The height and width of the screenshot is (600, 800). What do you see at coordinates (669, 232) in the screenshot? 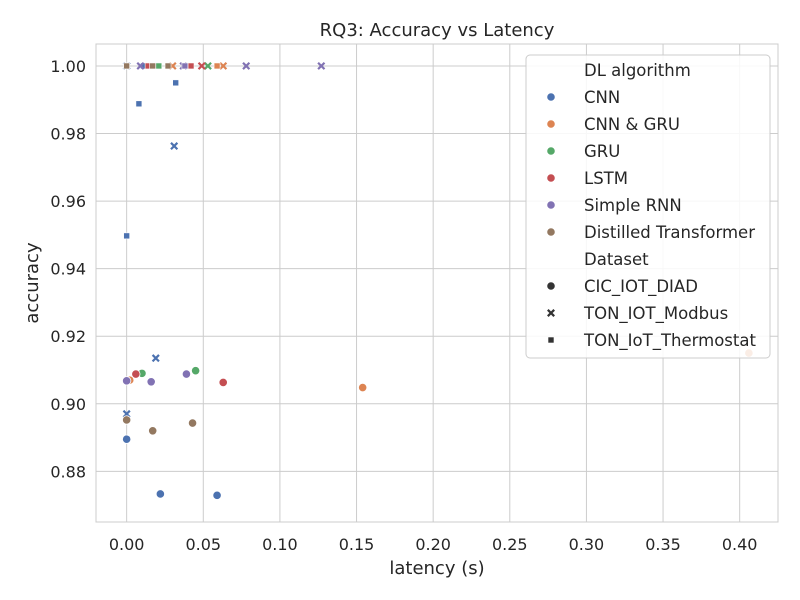
I see `legend-entry: Distilled Transformer` at bounding box center [669, 232].